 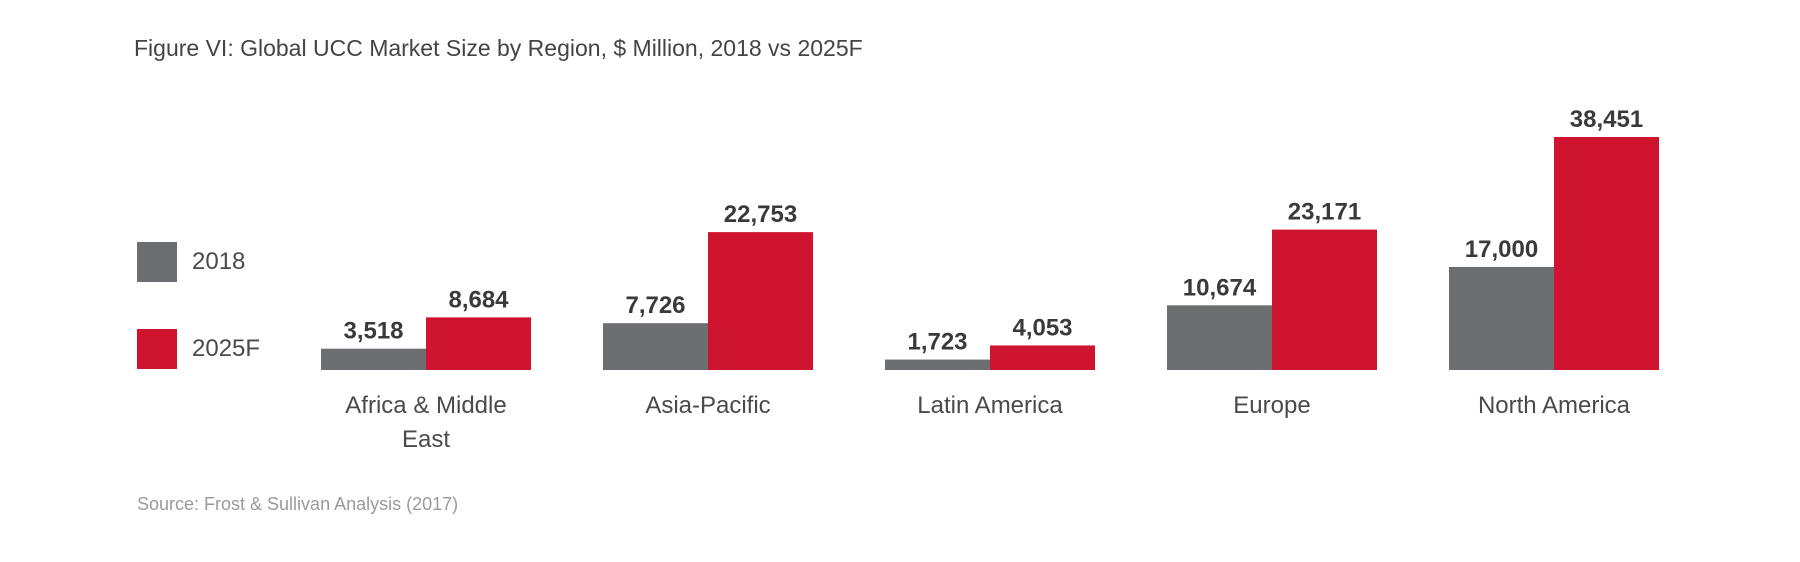 What do you see at coordinates (425, 405) in the screenshot?
I see `category-label-0-line-0: Africa & Middle` at bounding box center [425, 405].